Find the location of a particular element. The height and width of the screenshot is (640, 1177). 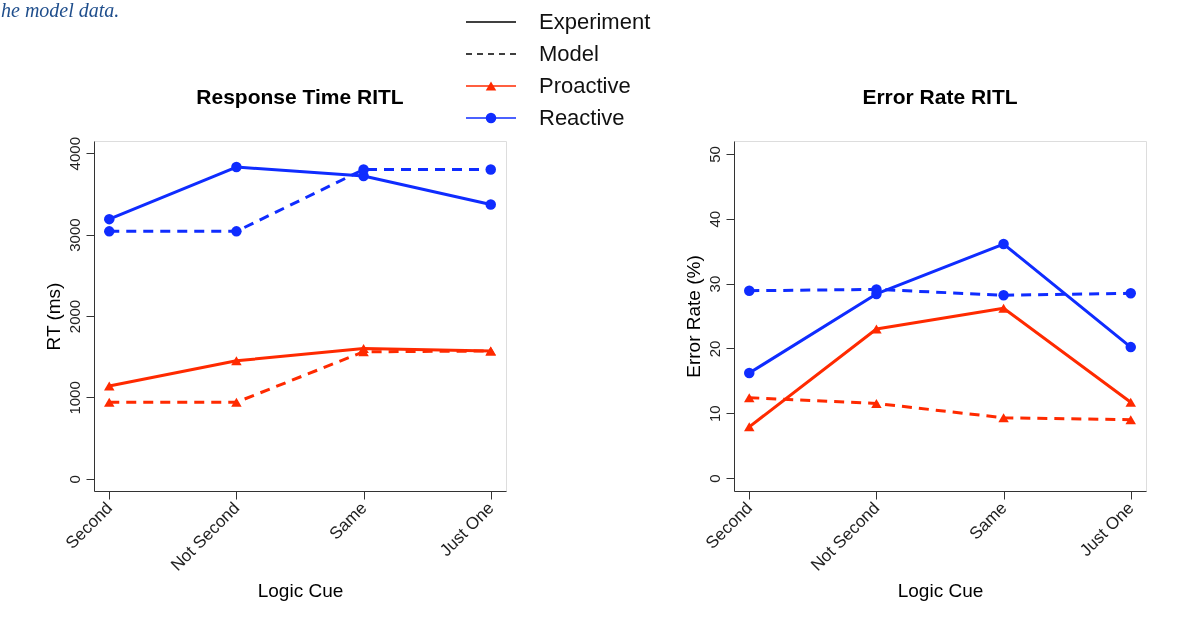

y-tick-label: 20 is located at coordinates (714, 349).